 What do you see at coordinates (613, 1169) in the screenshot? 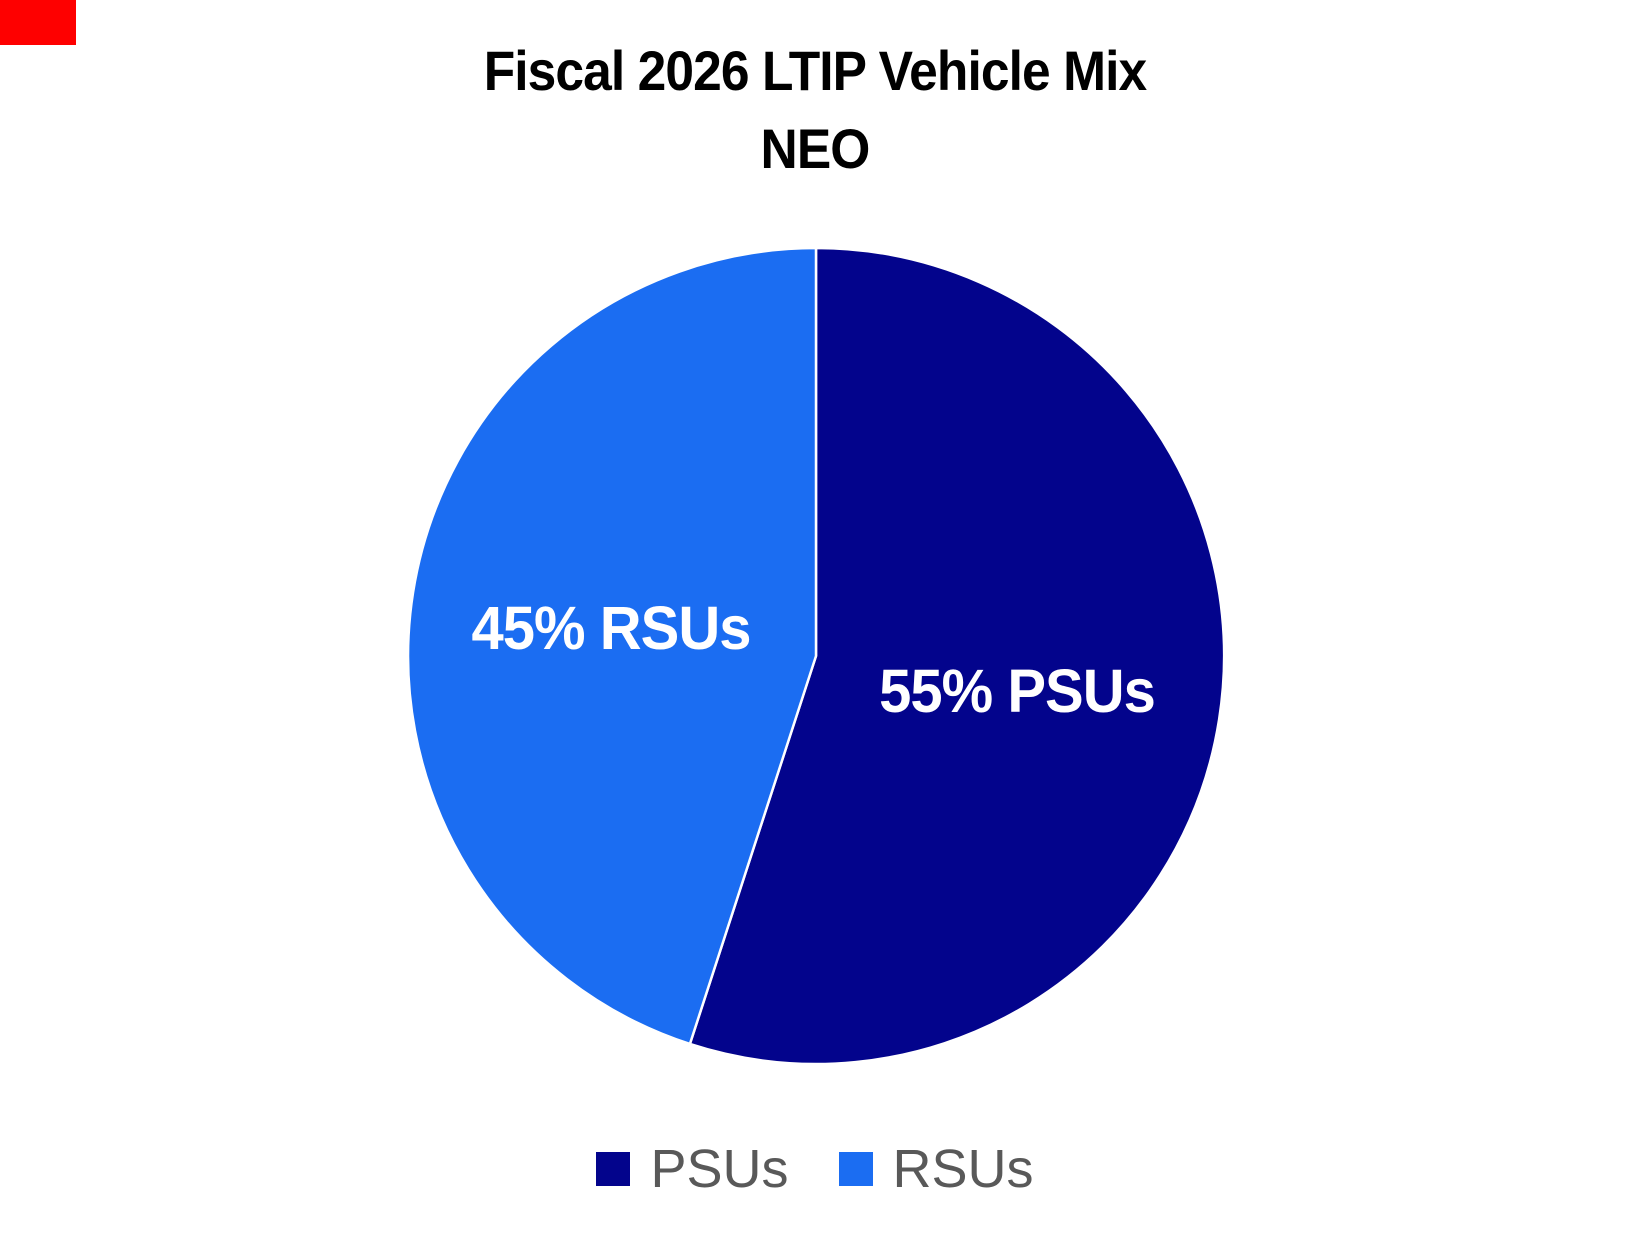
I see `legend-swatch-psus` at bounding box center [613, 1169].